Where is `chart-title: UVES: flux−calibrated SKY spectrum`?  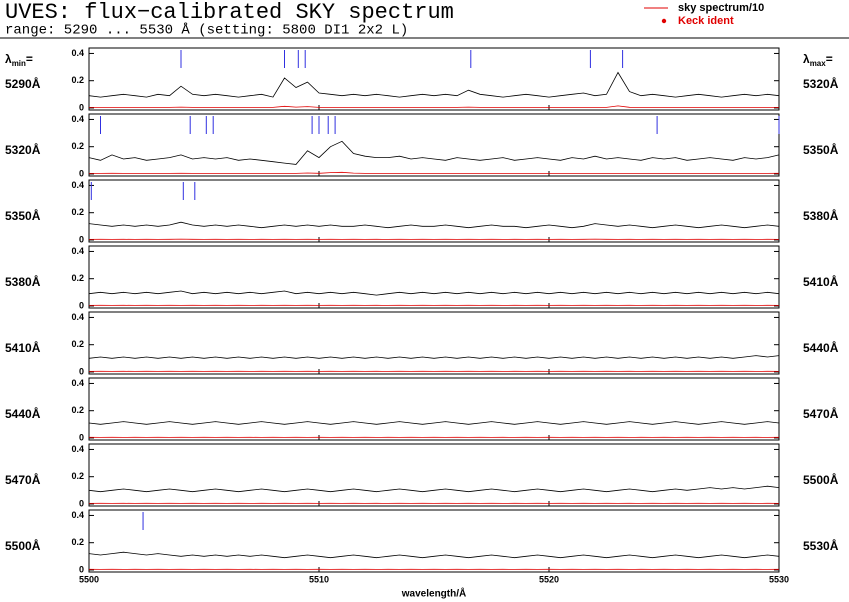 chart-title: UVES: flux−calibrated SKY spectrum is located at coordinates (229, 12).